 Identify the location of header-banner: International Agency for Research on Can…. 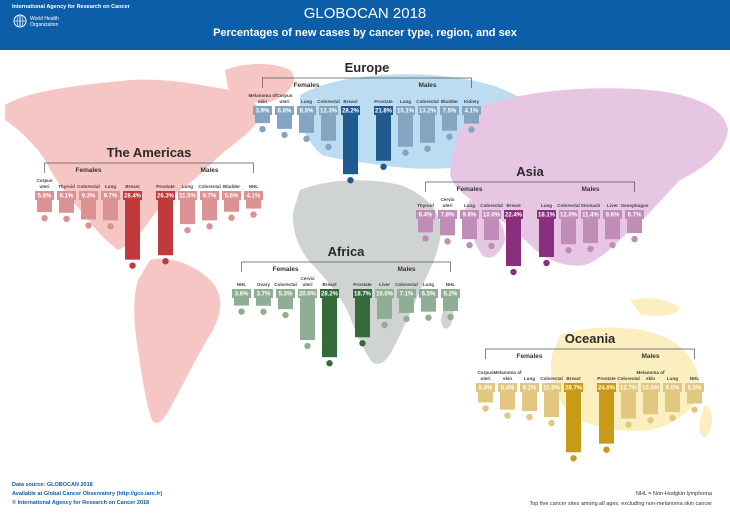
(365, 25).